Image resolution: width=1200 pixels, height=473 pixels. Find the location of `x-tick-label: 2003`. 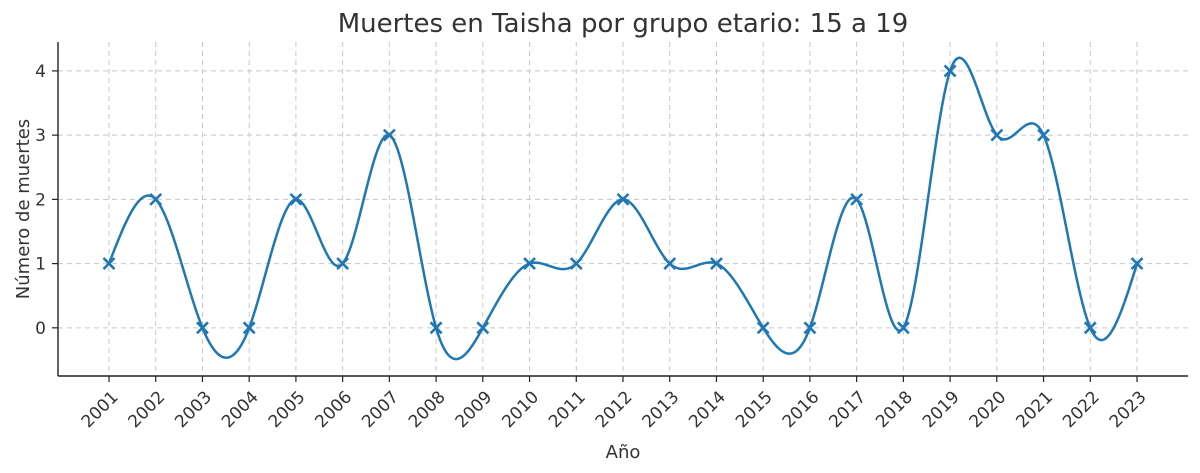

x-tick-label: 2003 is located at coordinates (193, 409).